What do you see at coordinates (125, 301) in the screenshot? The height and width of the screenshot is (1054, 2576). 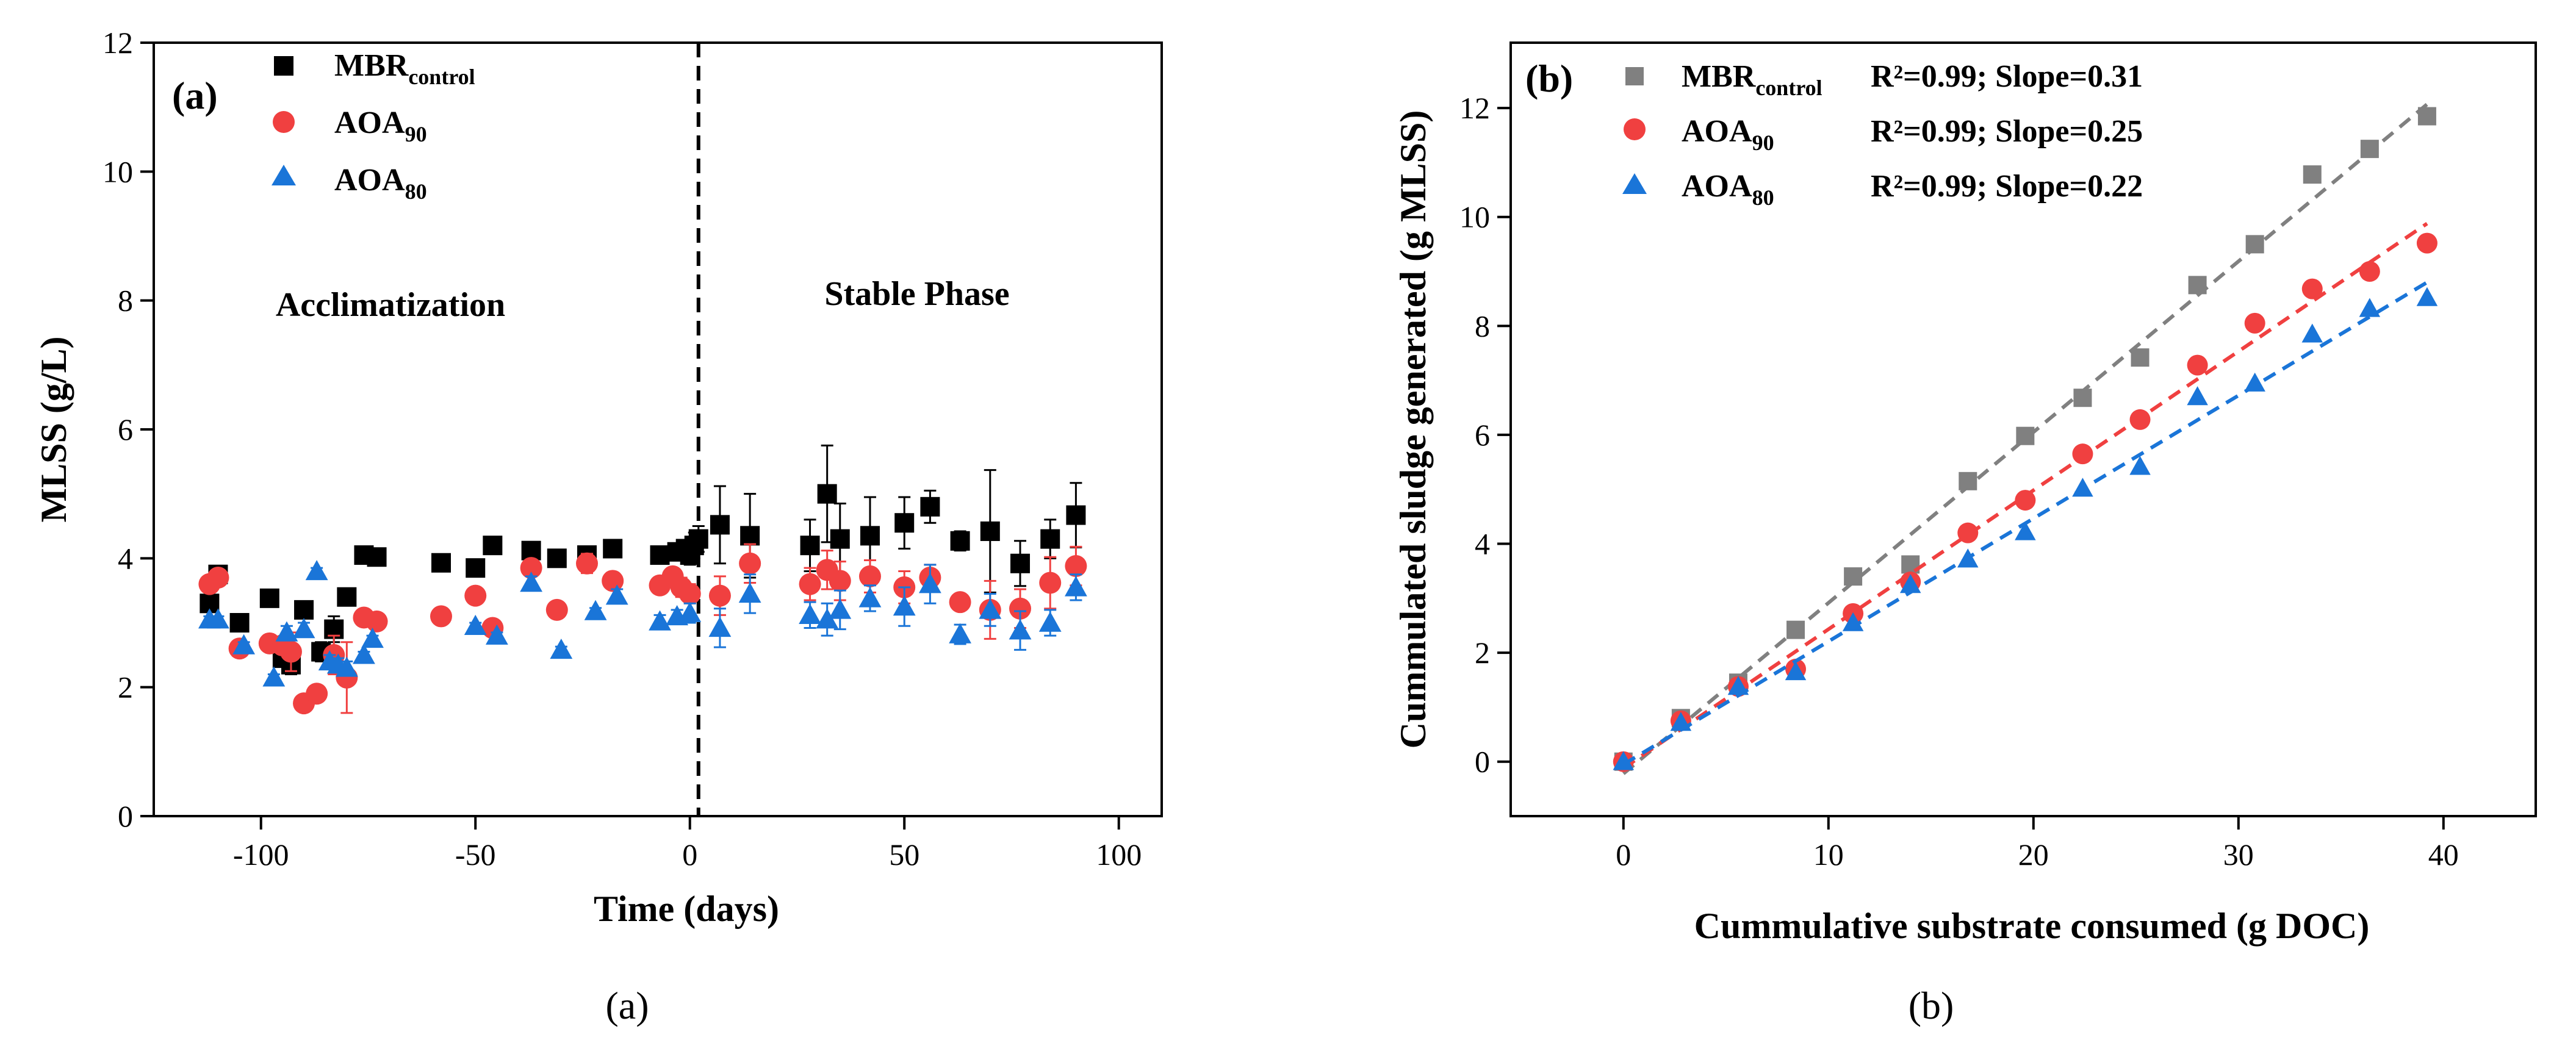 I see `y-tick-label: 8` at bounding box center [125, 301].